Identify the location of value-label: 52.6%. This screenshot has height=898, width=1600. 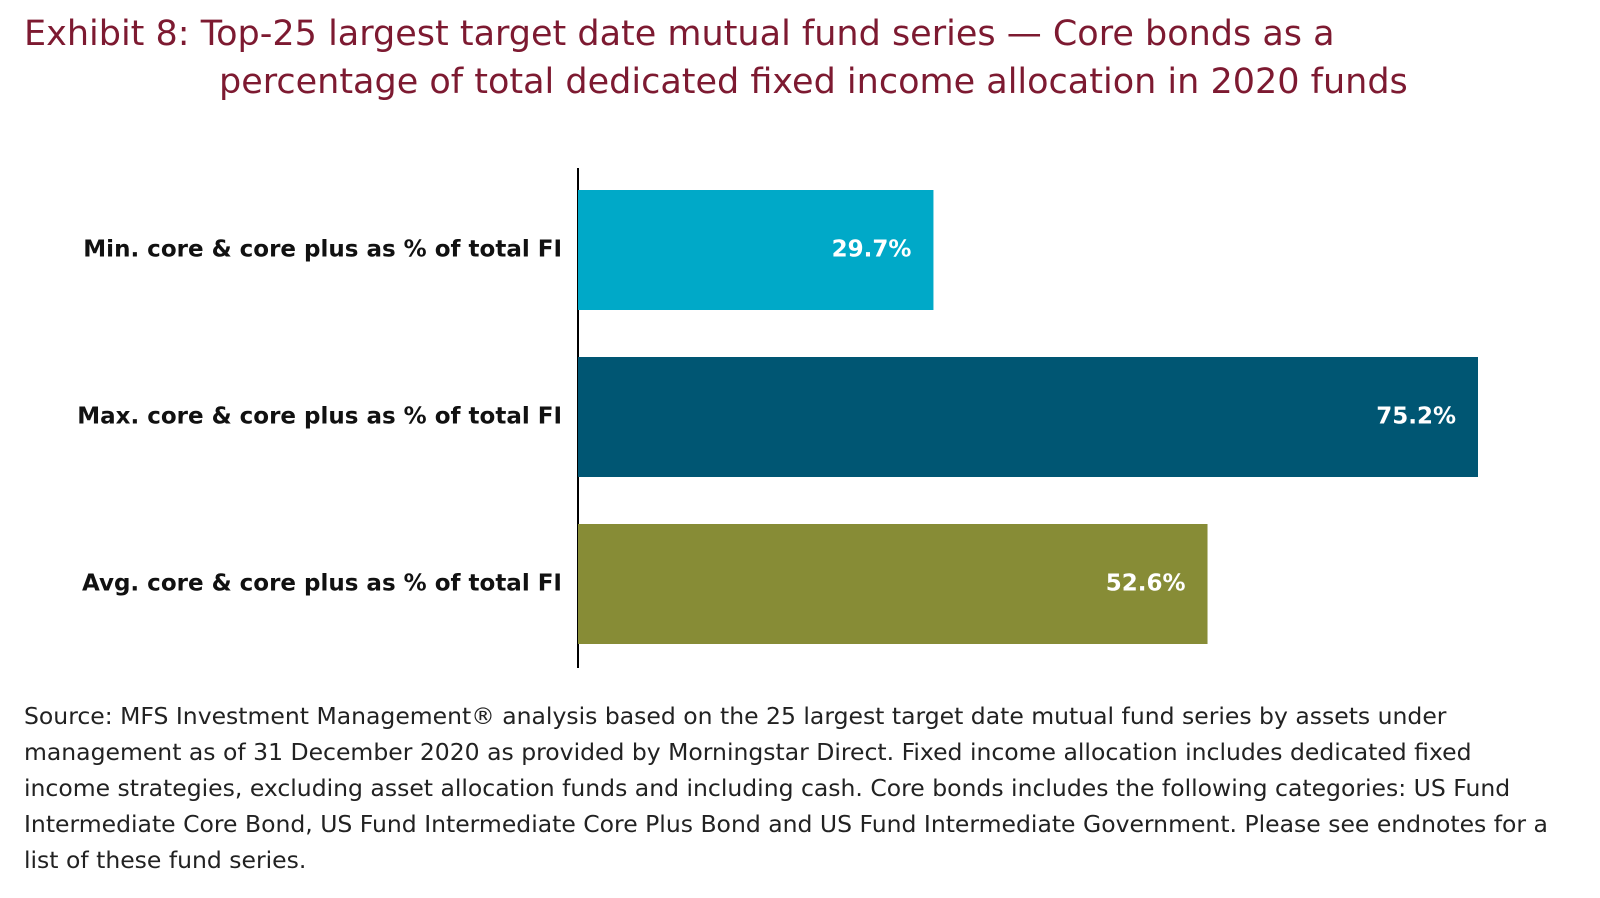
(1146, 584).